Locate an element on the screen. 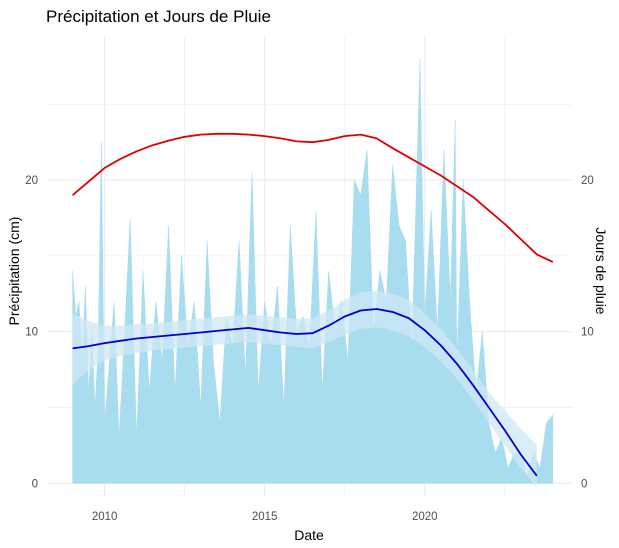 Image resolution: width=619 pixels, height=548 pixels. y-tick-label: 0 is located at coordinates (35, 484).